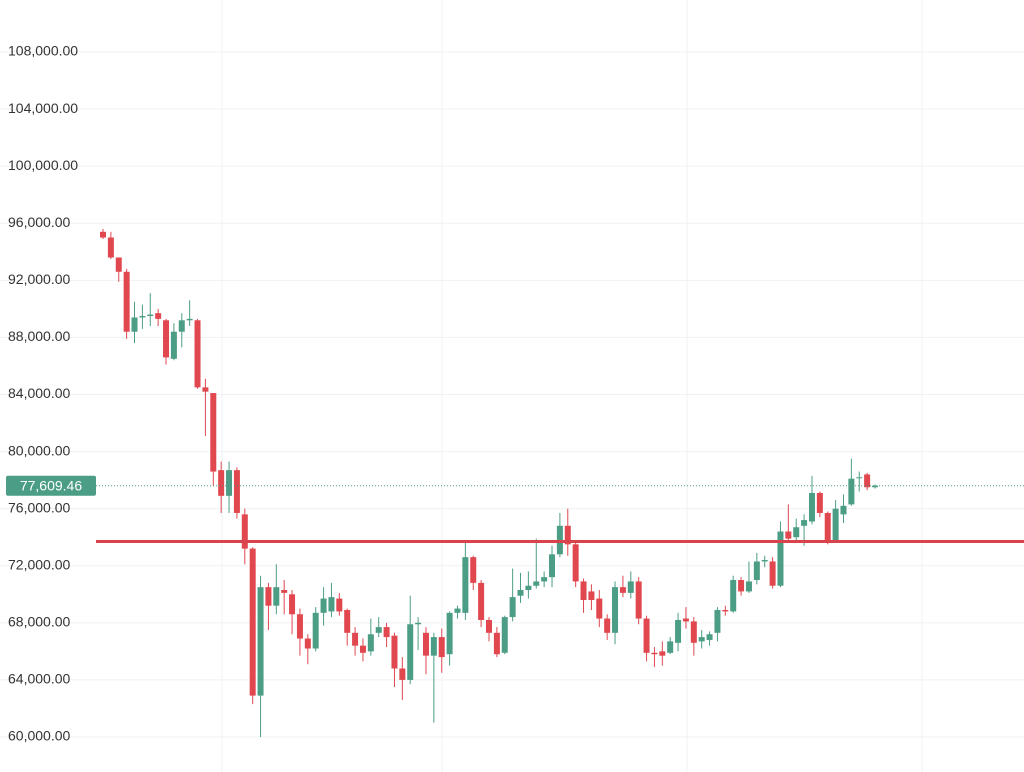  What do you see at coordinates (39, 736) in the screenshot?
I see `y-tick-label: 60,000.00` at bounding box center [39, 736].